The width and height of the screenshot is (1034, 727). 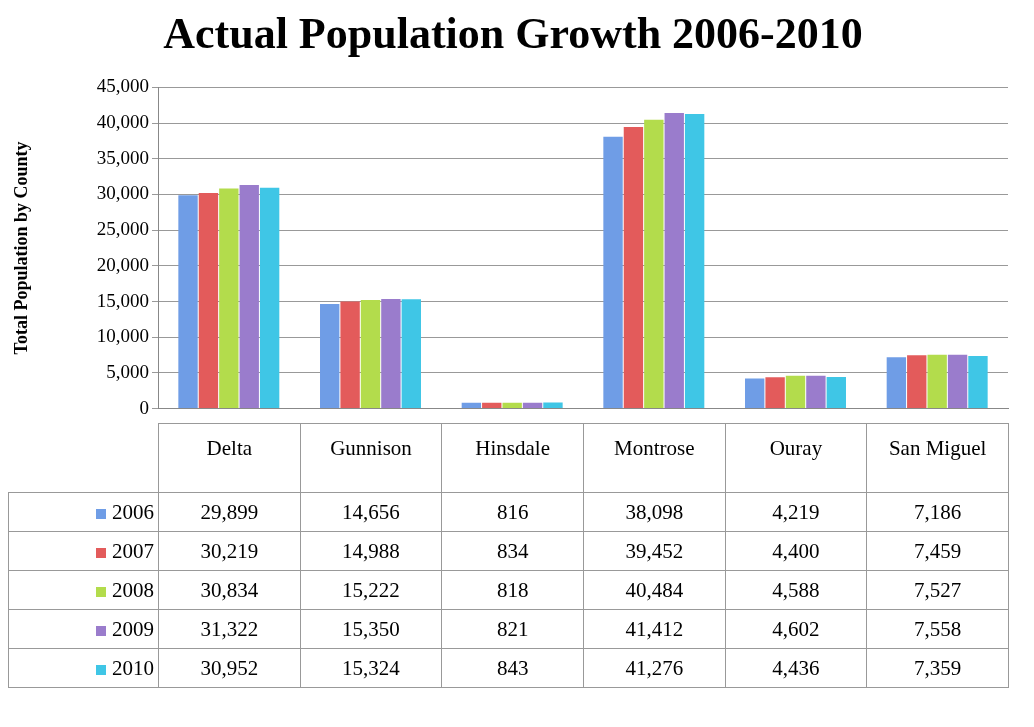 I want to click on x-tick-label: San Miguel, so click(x=937, y=458).